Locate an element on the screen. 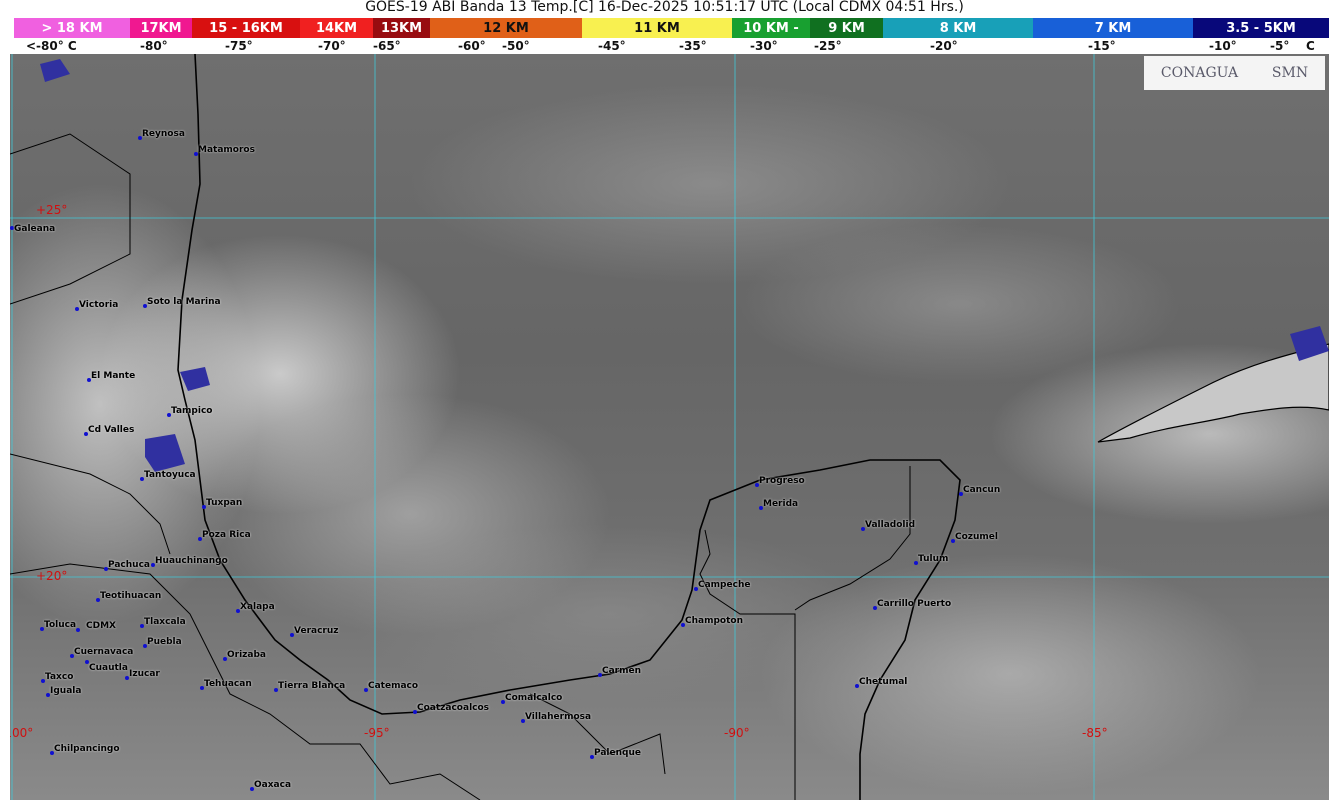 The height and width of the screenshot is (804, 1329). city-label: Victoria is located at coordinates (99, 305).